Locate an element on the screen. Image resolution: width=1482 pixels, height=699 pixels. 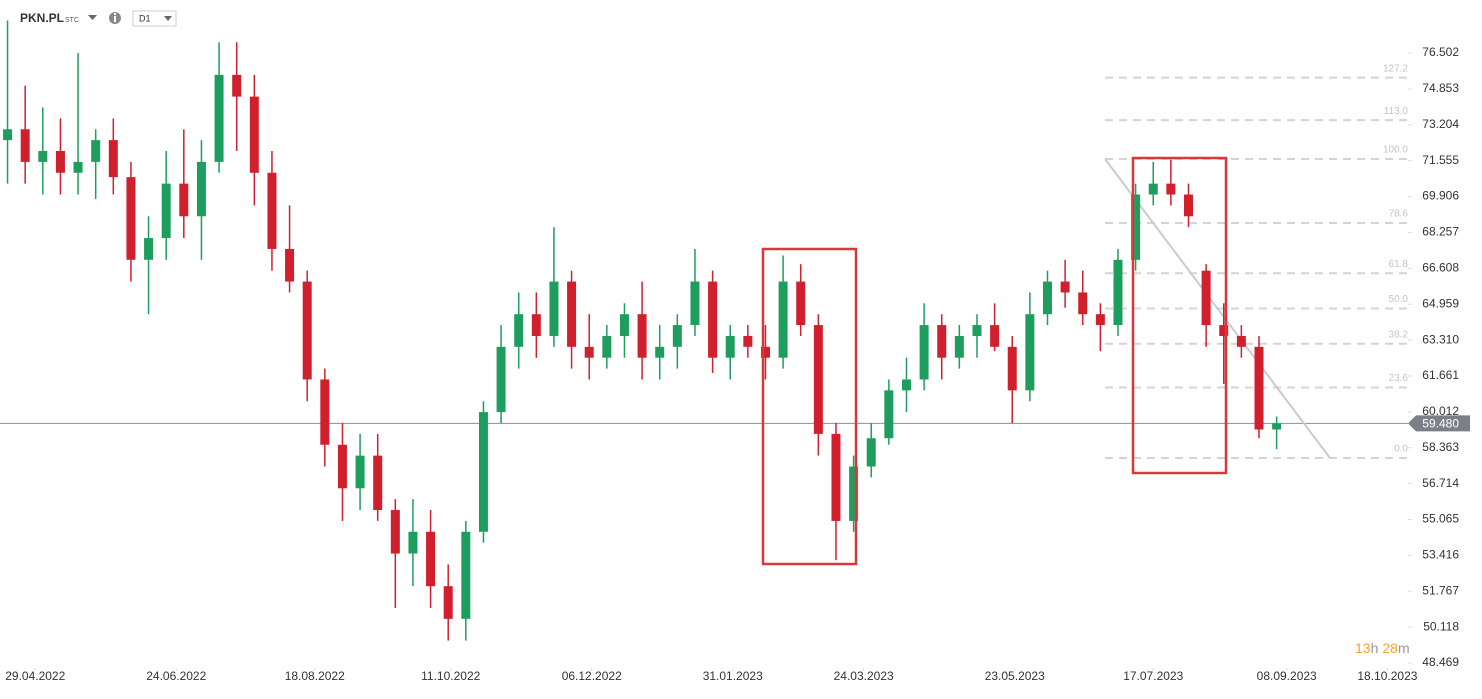
y-tick-label: 61.661 is located at coordinates (1440, 375).